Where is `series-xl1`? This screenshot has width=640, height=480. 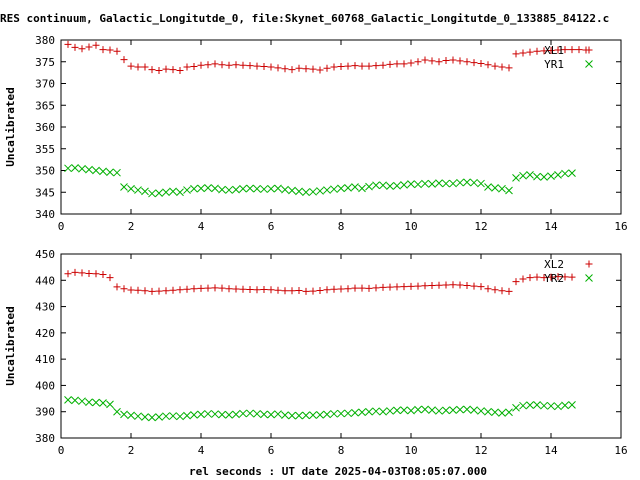 series-xl1 is located at coordinates (327, 57).